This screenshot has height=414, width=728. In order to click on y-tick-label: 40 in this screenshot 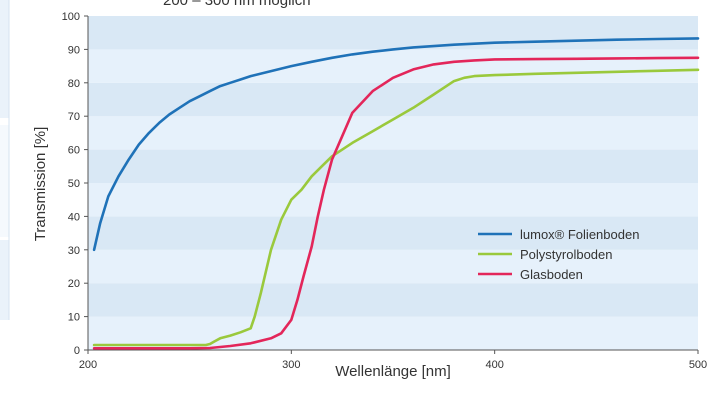, I will do `click(74, 217)`.